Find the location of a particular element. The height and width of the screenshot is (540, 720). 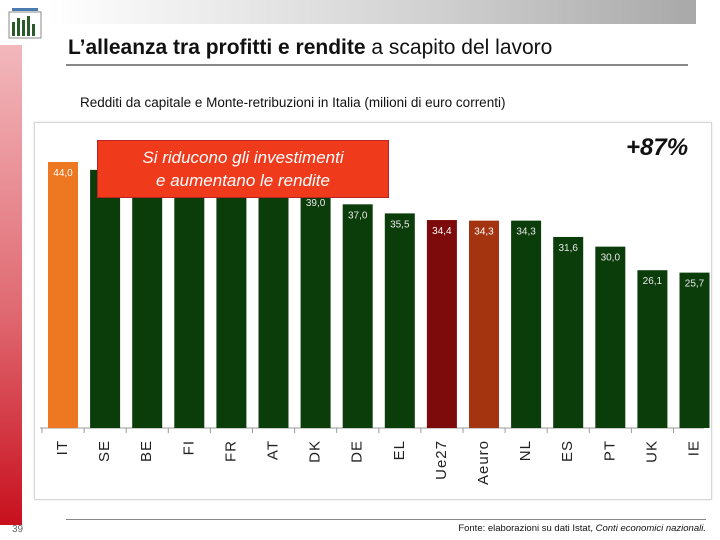

footer-divider is located at coordinates (386, 519).